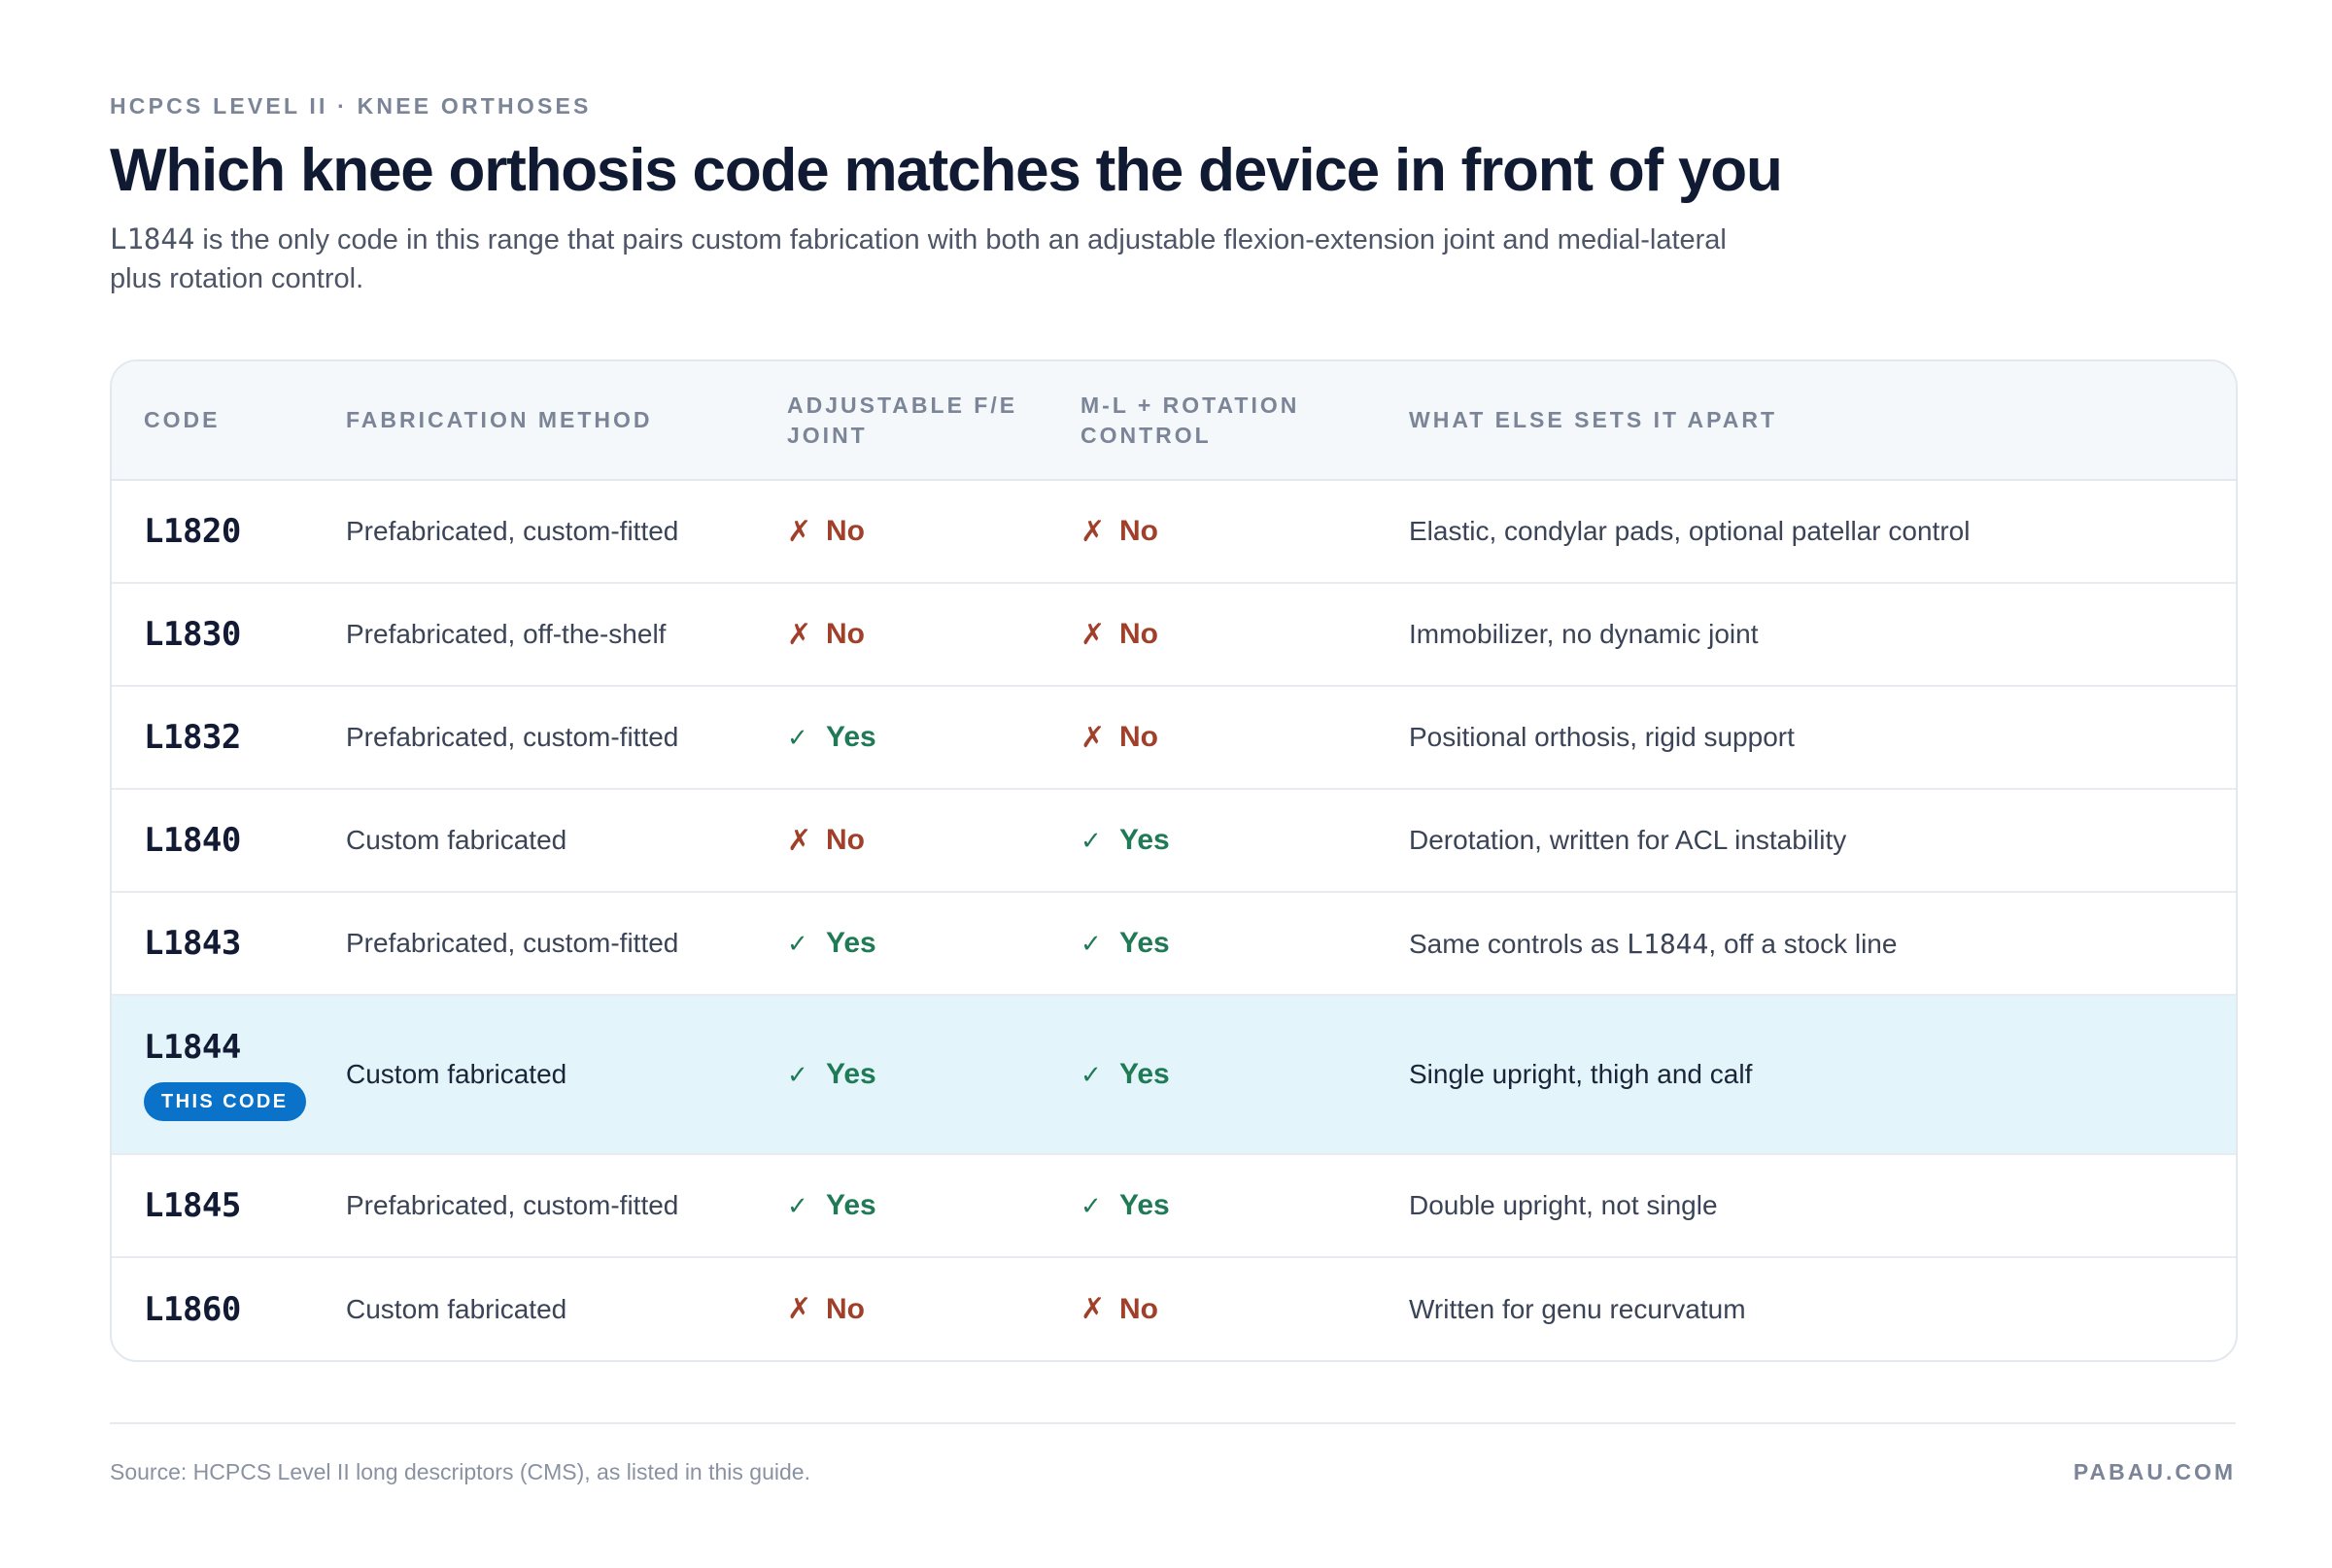  What do you see at coordinates (1190, 420) in the screenshot?
I see `column-header-ml-rotation-label: M-L + ROTATION CONTROL` at bounding box center [1190, 420].